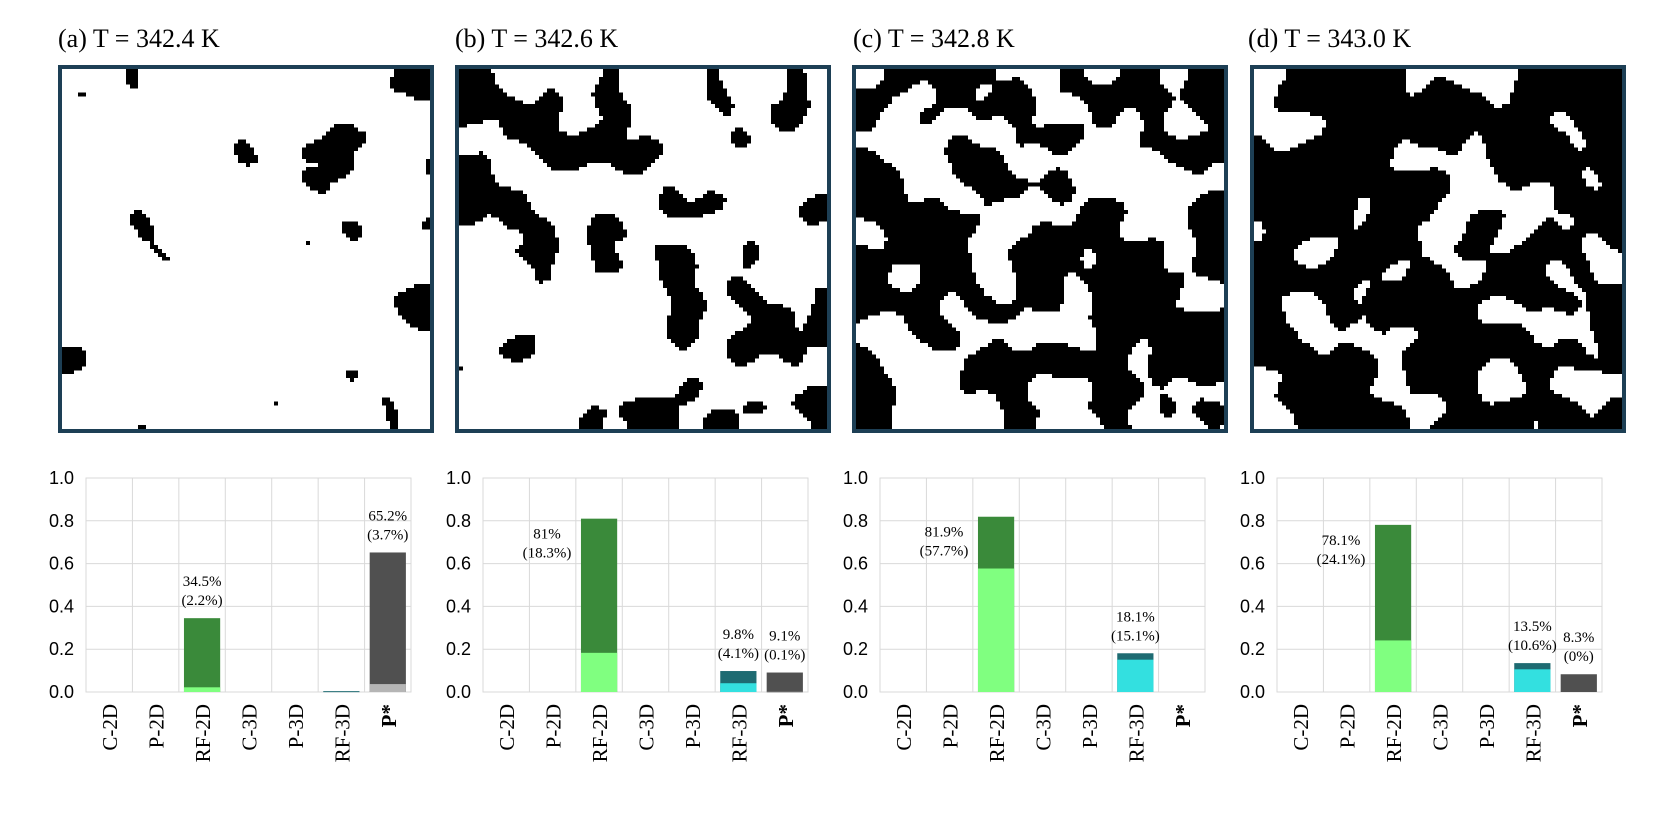 The width and height of the screenshot is (1665, 818). Describe the element at coordinates (784, 637) in the screenshot. I see `data-label: 9.1%` at that location.